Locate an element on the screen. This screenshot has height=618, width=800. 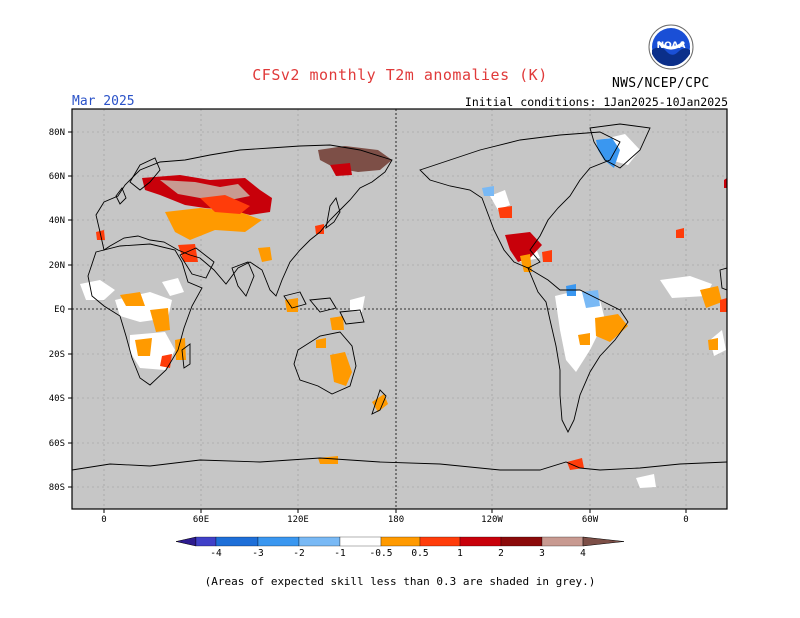
lat-label-40s: 40S is located at coordinates (57, 399).